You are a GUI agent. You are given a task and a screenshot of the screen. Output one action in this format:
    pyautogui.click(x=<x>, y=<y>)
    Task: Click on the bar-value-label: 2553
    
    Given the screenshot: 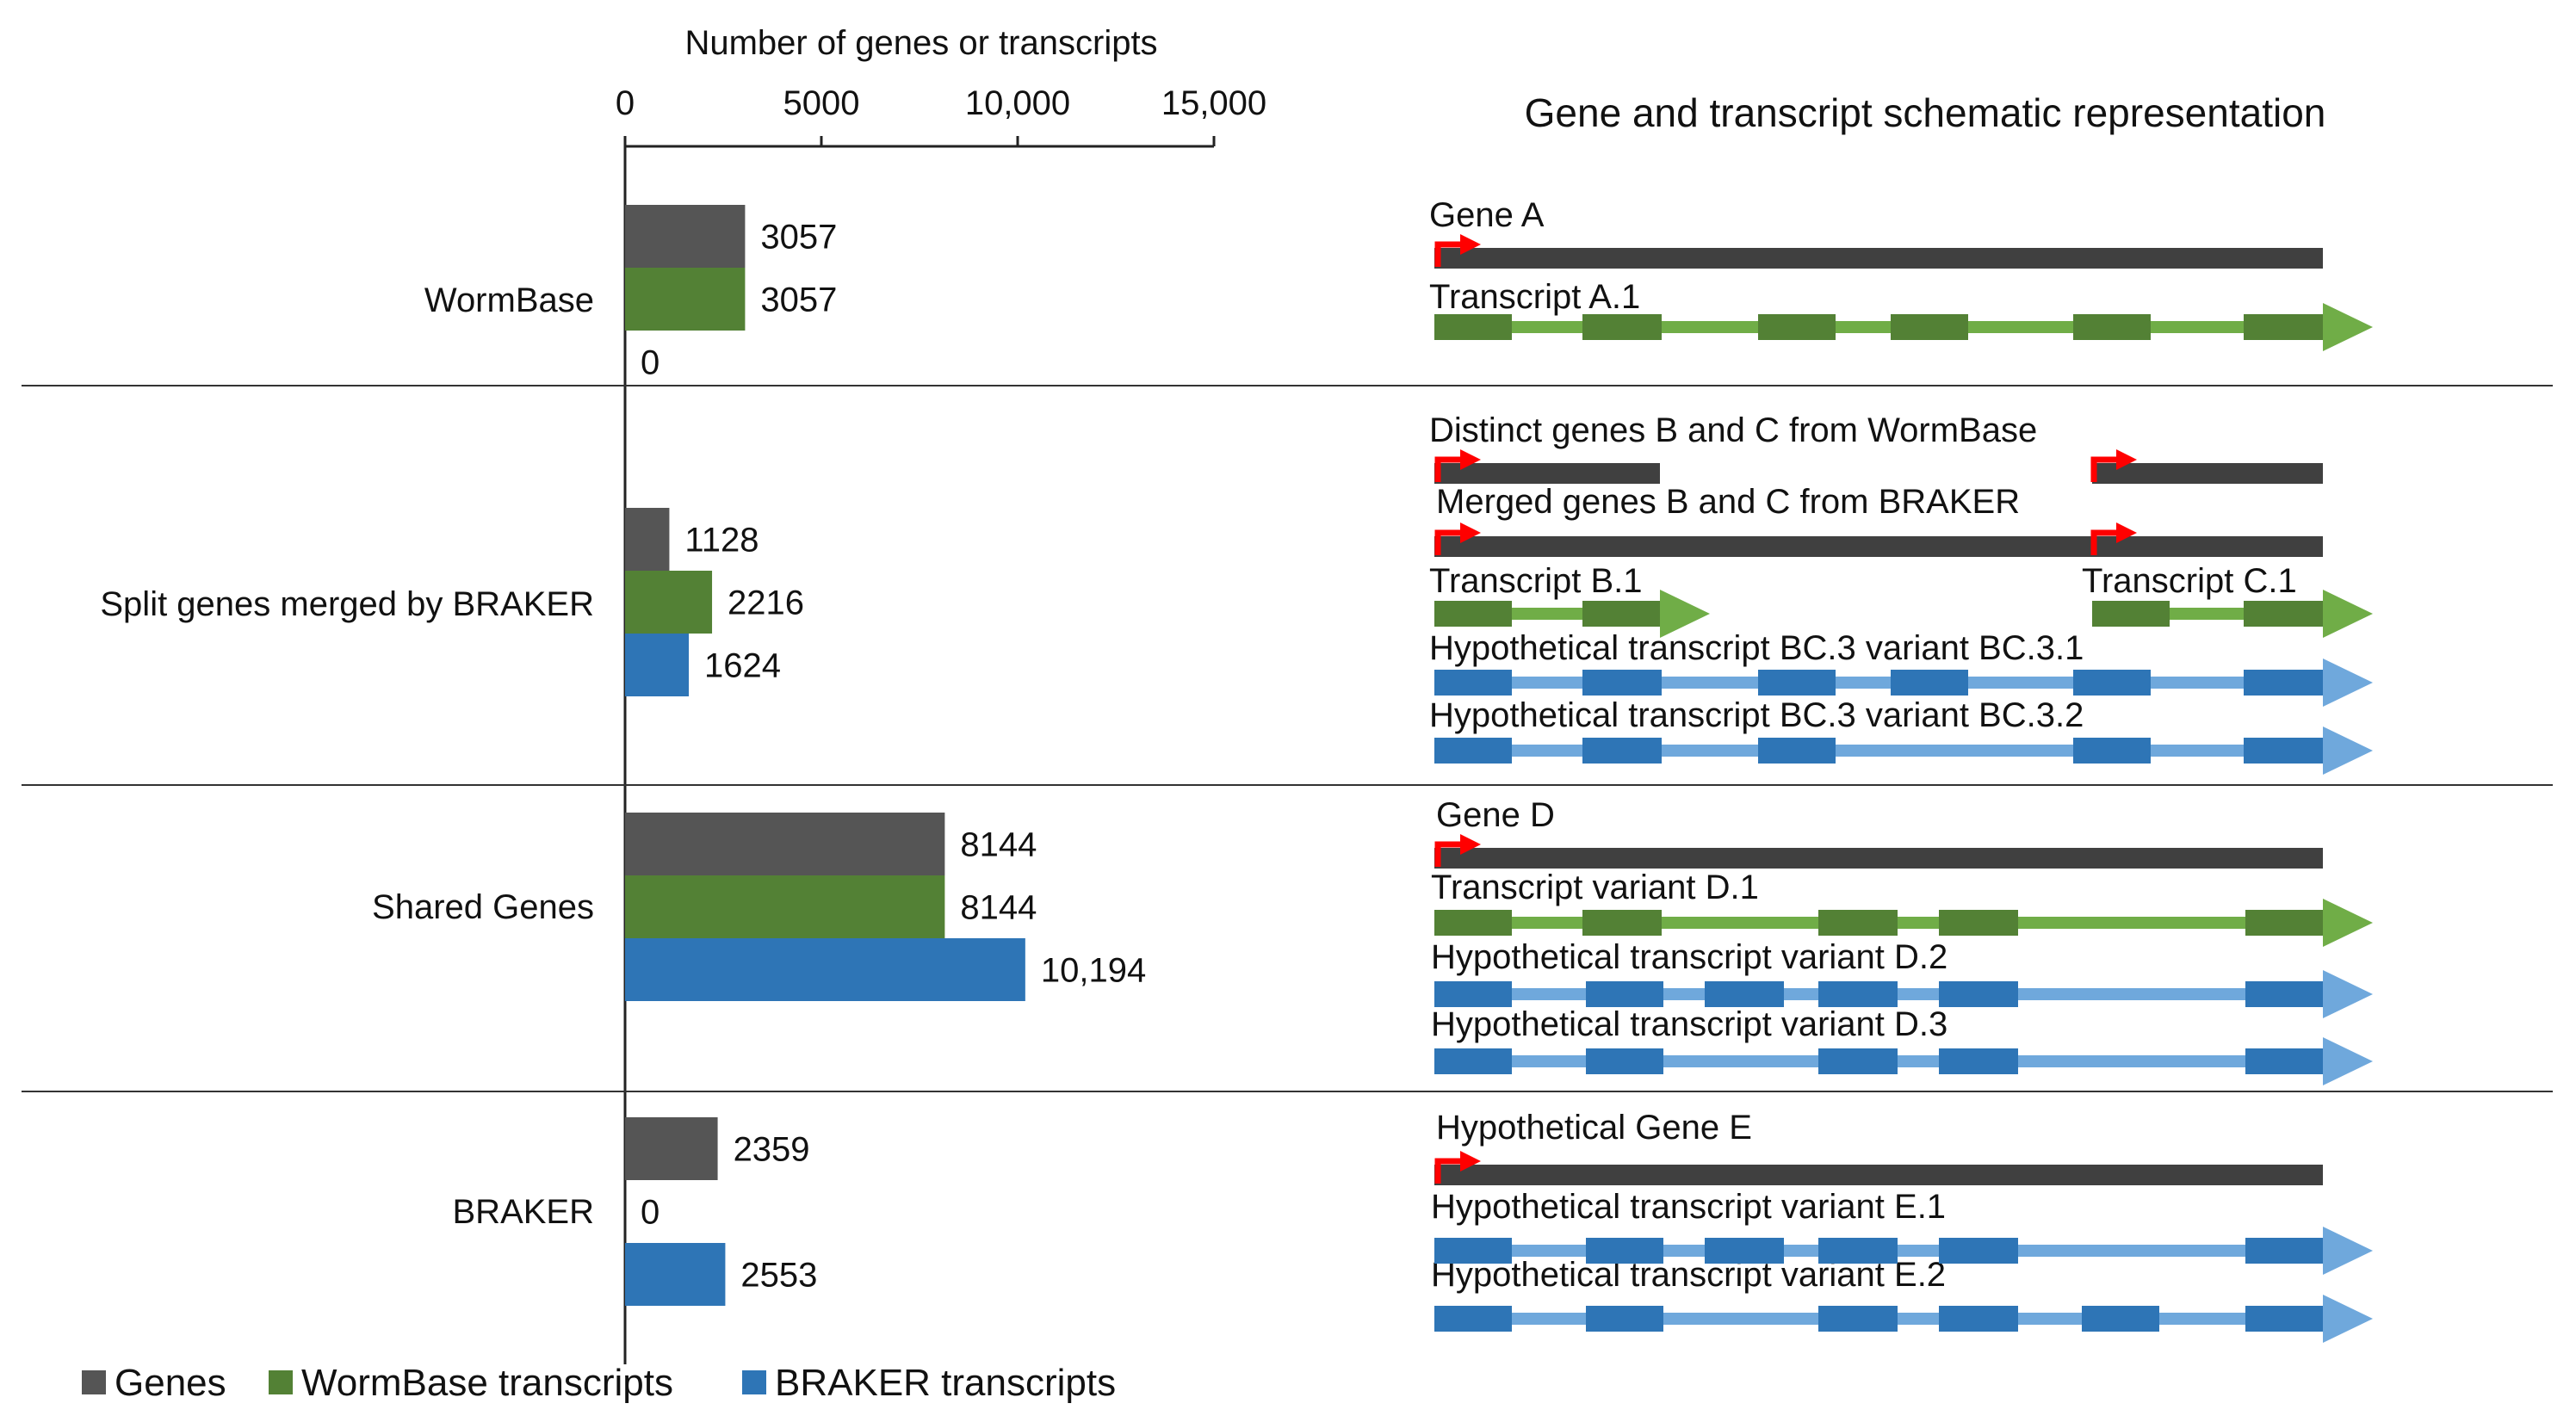 What is the action you would take?
    pyautogui.click(x=778, y=1276)
    